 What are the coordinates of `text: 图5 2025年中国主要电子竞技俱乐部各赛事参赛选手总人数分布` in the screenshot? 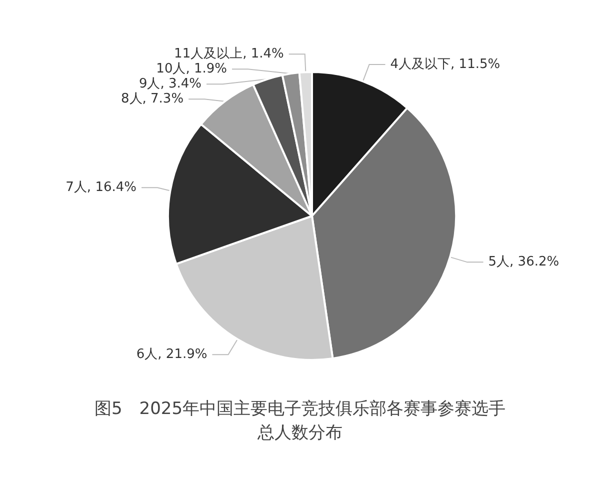 It's located at (300, 421).